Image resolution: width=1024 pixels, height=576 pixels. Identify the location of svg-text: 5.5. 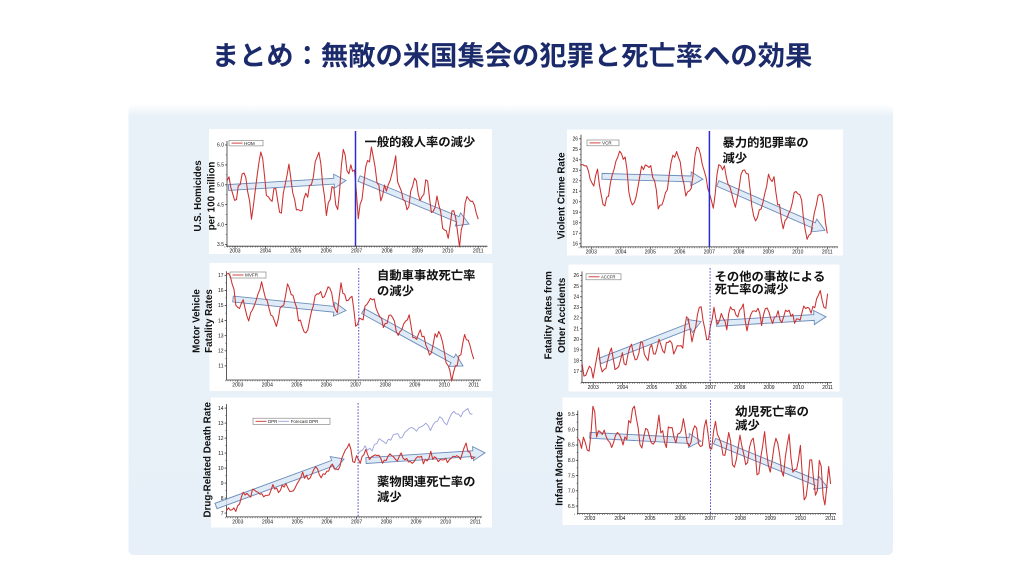
(220, 166).